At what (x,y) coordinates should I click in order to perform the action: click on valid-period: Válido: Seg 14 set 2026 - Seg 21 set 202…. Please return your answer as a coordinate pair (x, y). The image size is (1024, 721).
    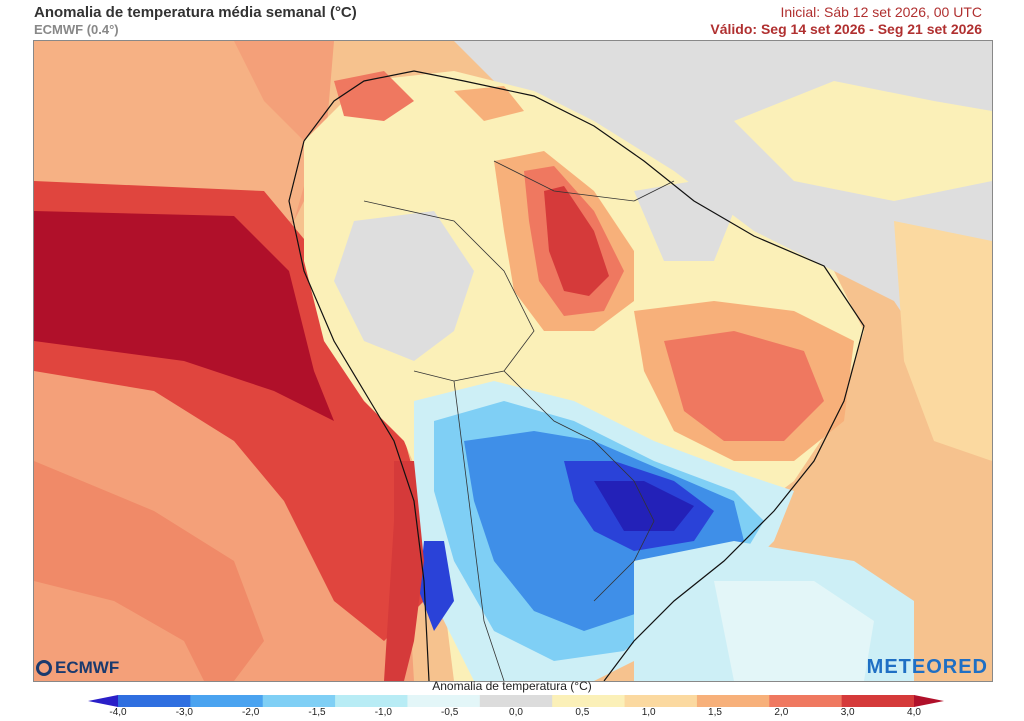
    Looking at the image, I should click on (846, 29).